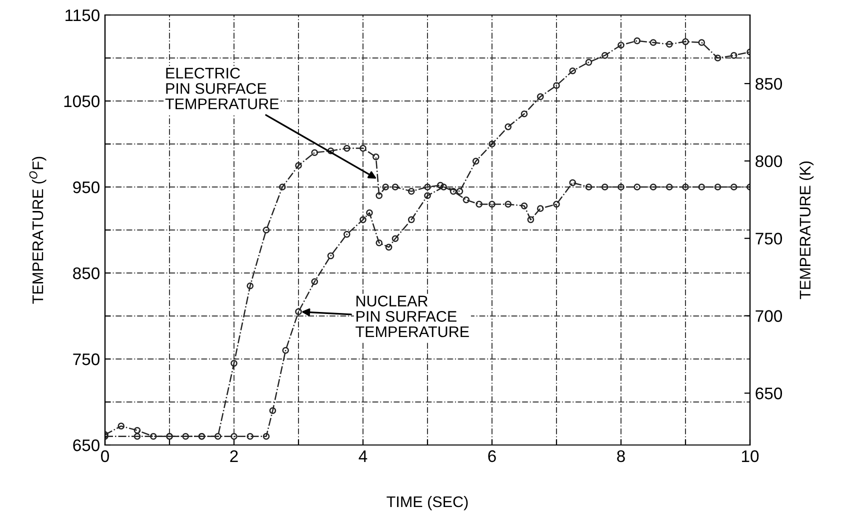 This screenshot has width=844, height=523. Describe the element at coordinates (105, 456) in the screenshot. I see `x-tick-label: 0` at that location.